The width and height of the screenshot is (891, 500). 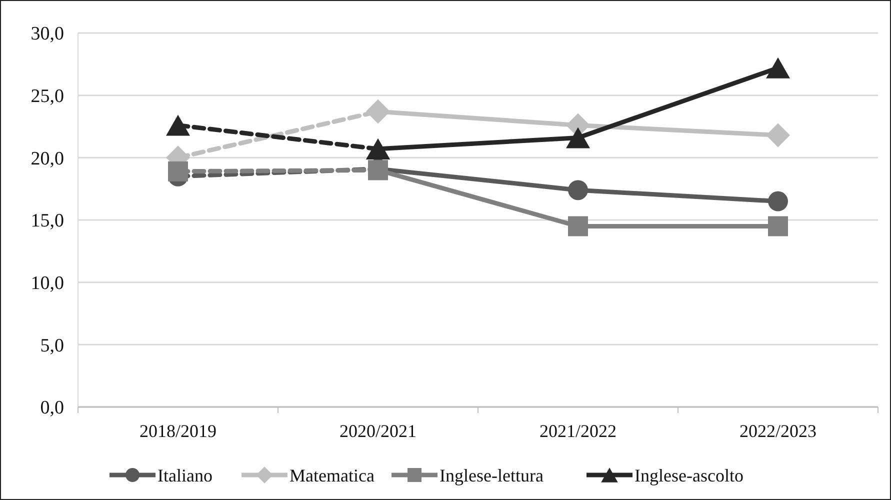 What do you see at coordinates (47, 221) in the screenshot?
I see `y-tick-label: 15,0` at bounding box center [47, 221].